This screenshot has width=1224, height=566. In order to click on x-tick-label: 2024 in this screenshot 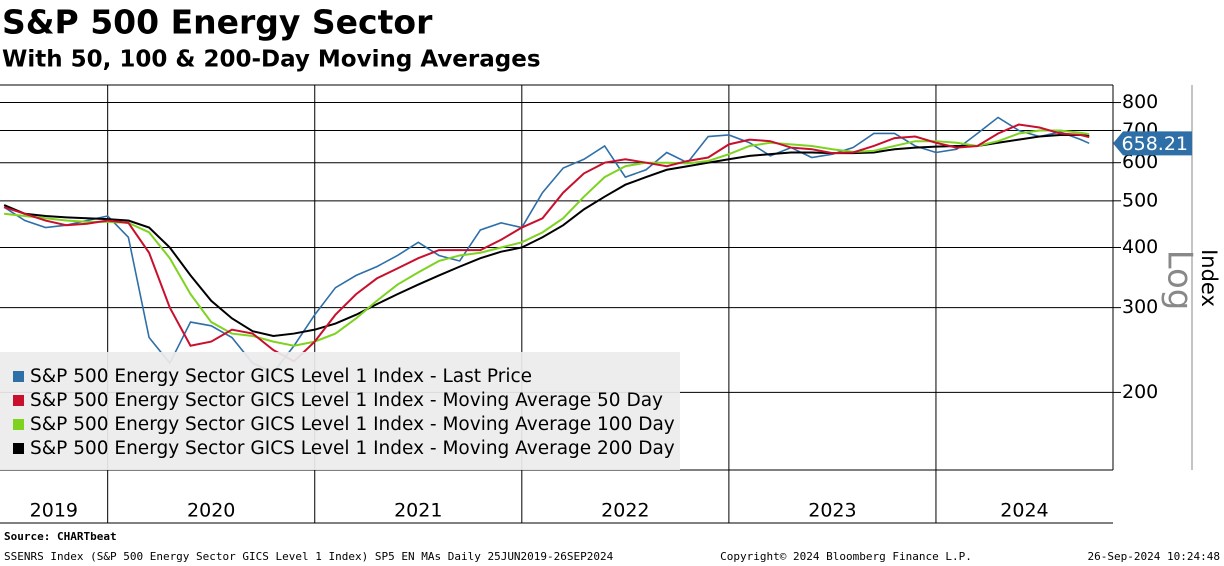, I will do `click(1024, 511)`.